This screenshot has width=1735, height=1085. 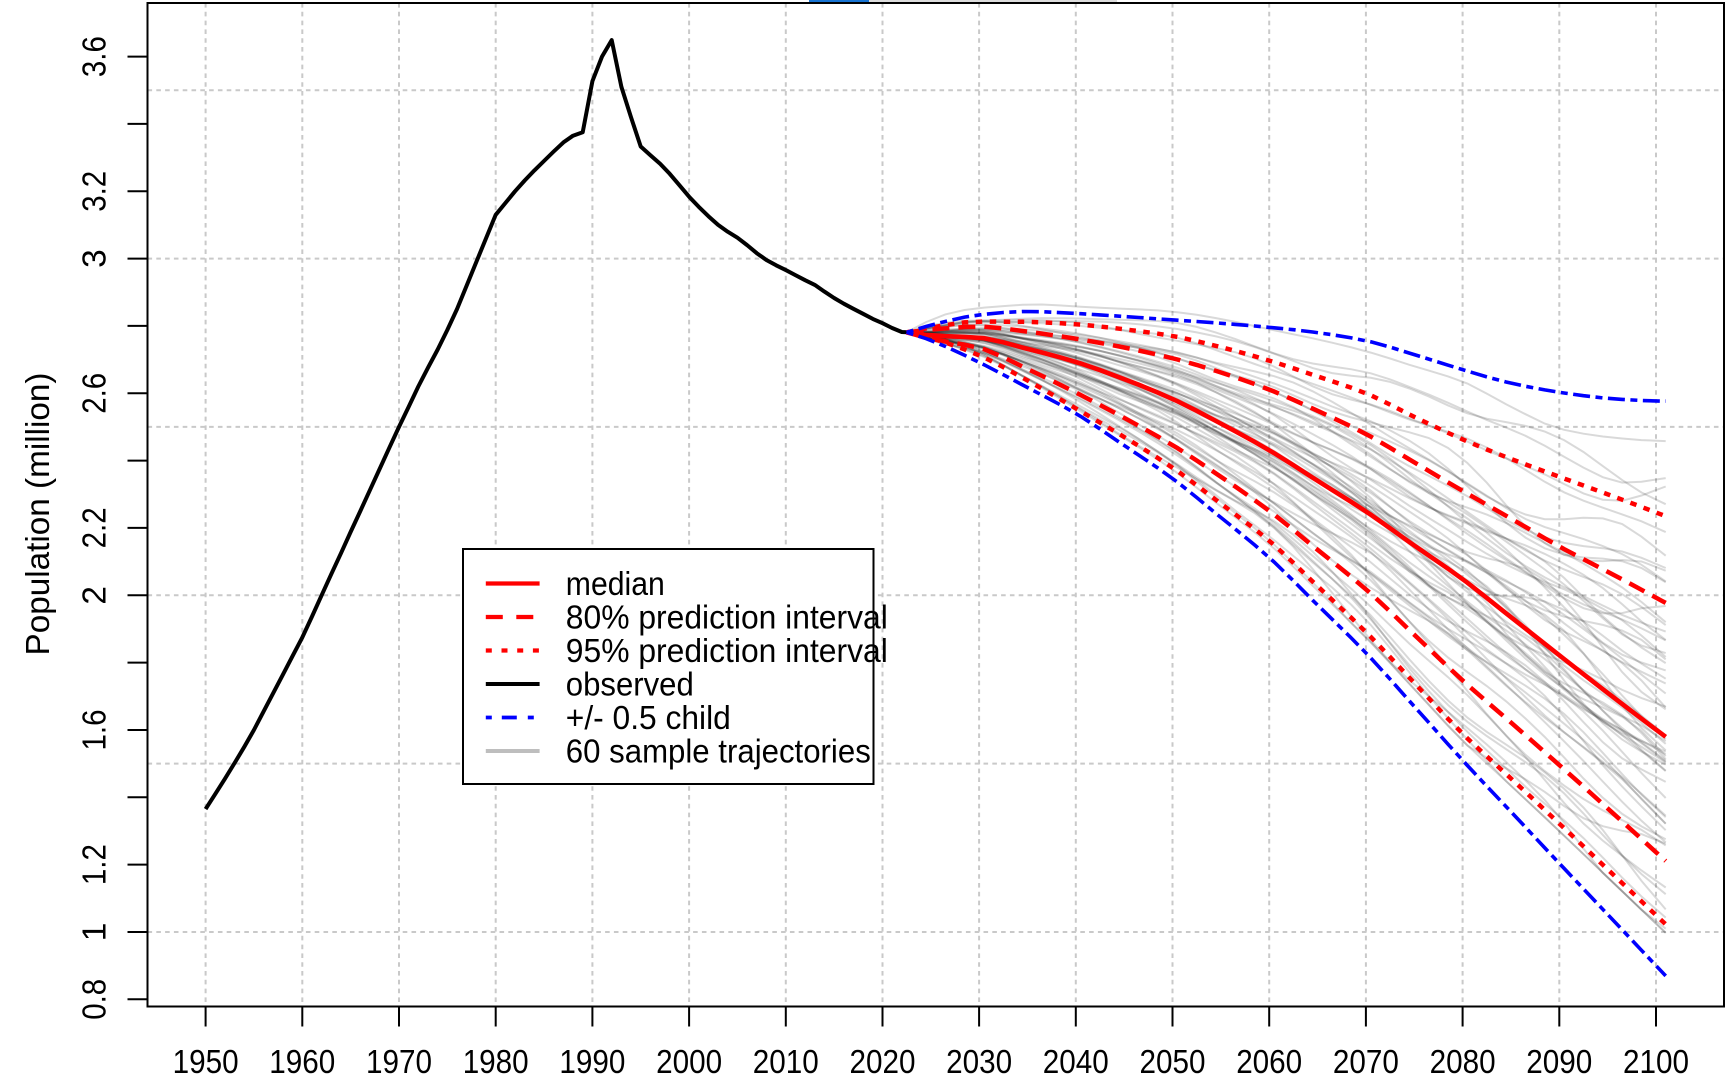 What do you see at coordinates (95, 56) in the screenshot?
I see `svg-text: 3.6` at bounding box center [95, 56].